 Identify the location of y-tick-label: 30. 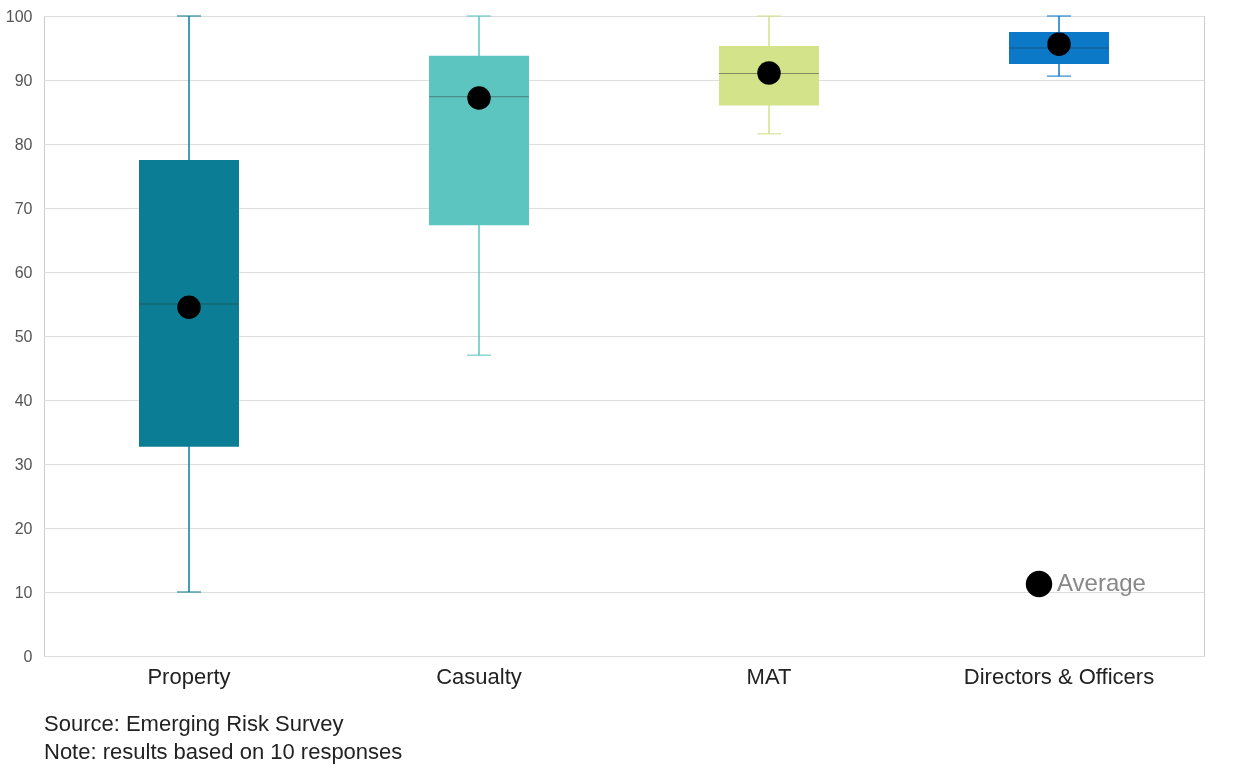
(23, 464).